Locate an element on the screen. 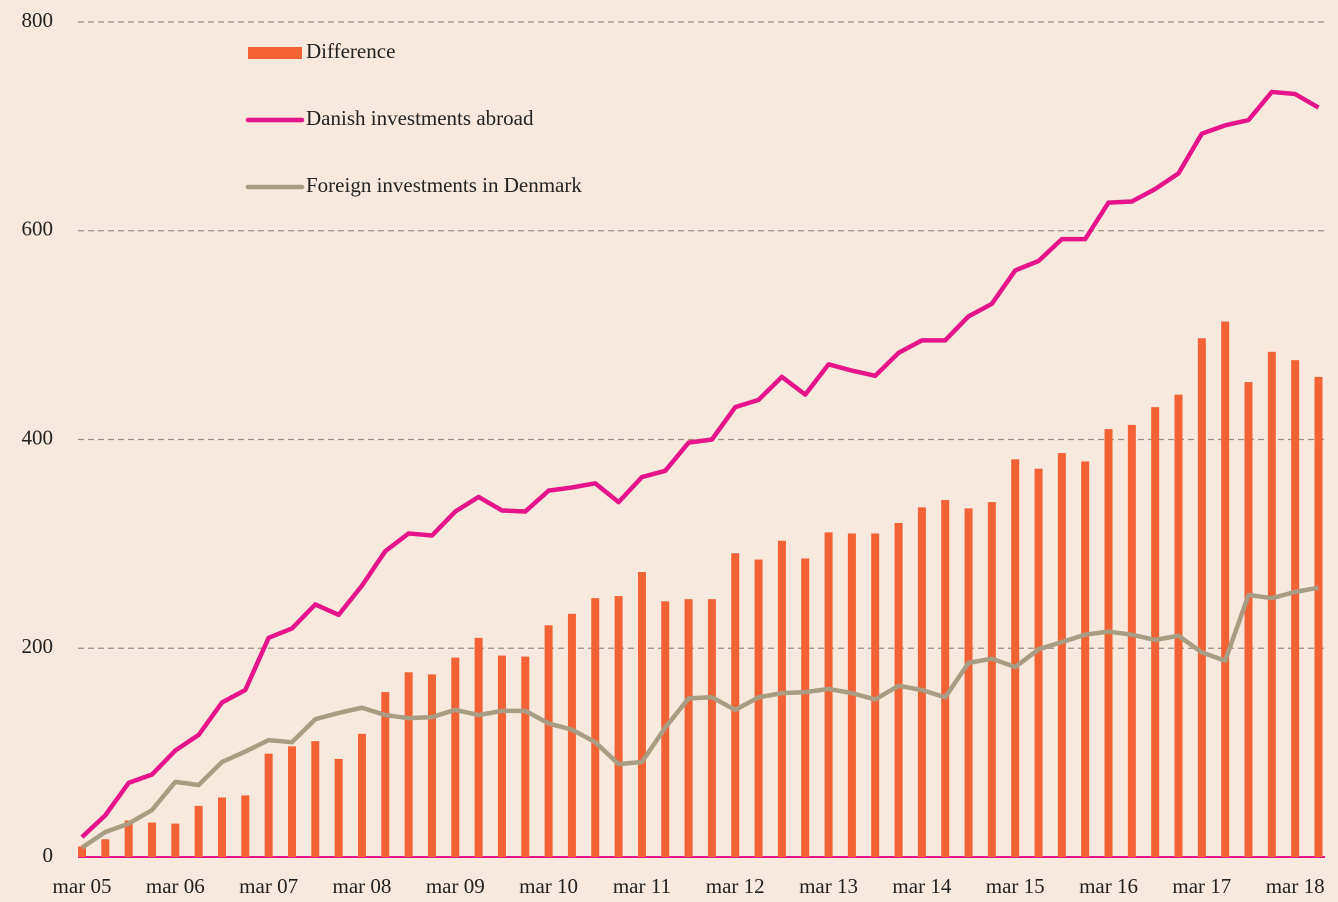 The image size is (1338, 902). y-tick-label: 400 is located at coordinates (38, 437).